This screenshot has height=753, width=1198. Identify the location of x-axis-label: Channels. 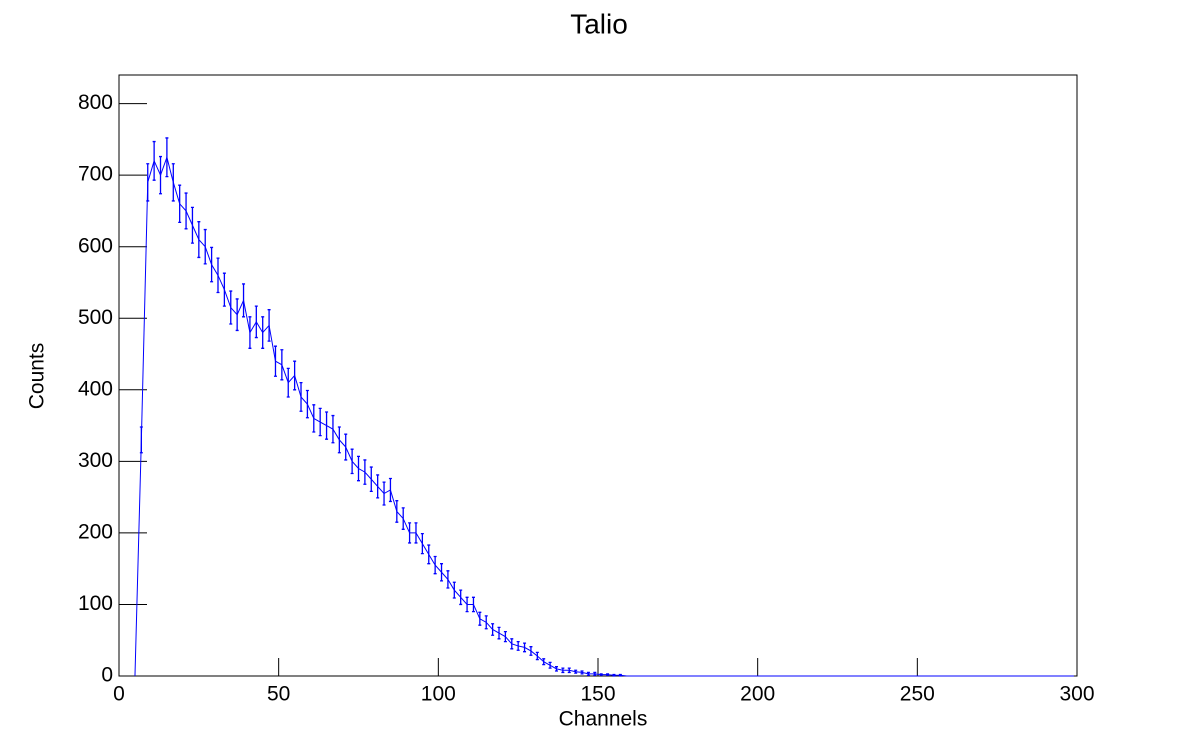
(603, 719).